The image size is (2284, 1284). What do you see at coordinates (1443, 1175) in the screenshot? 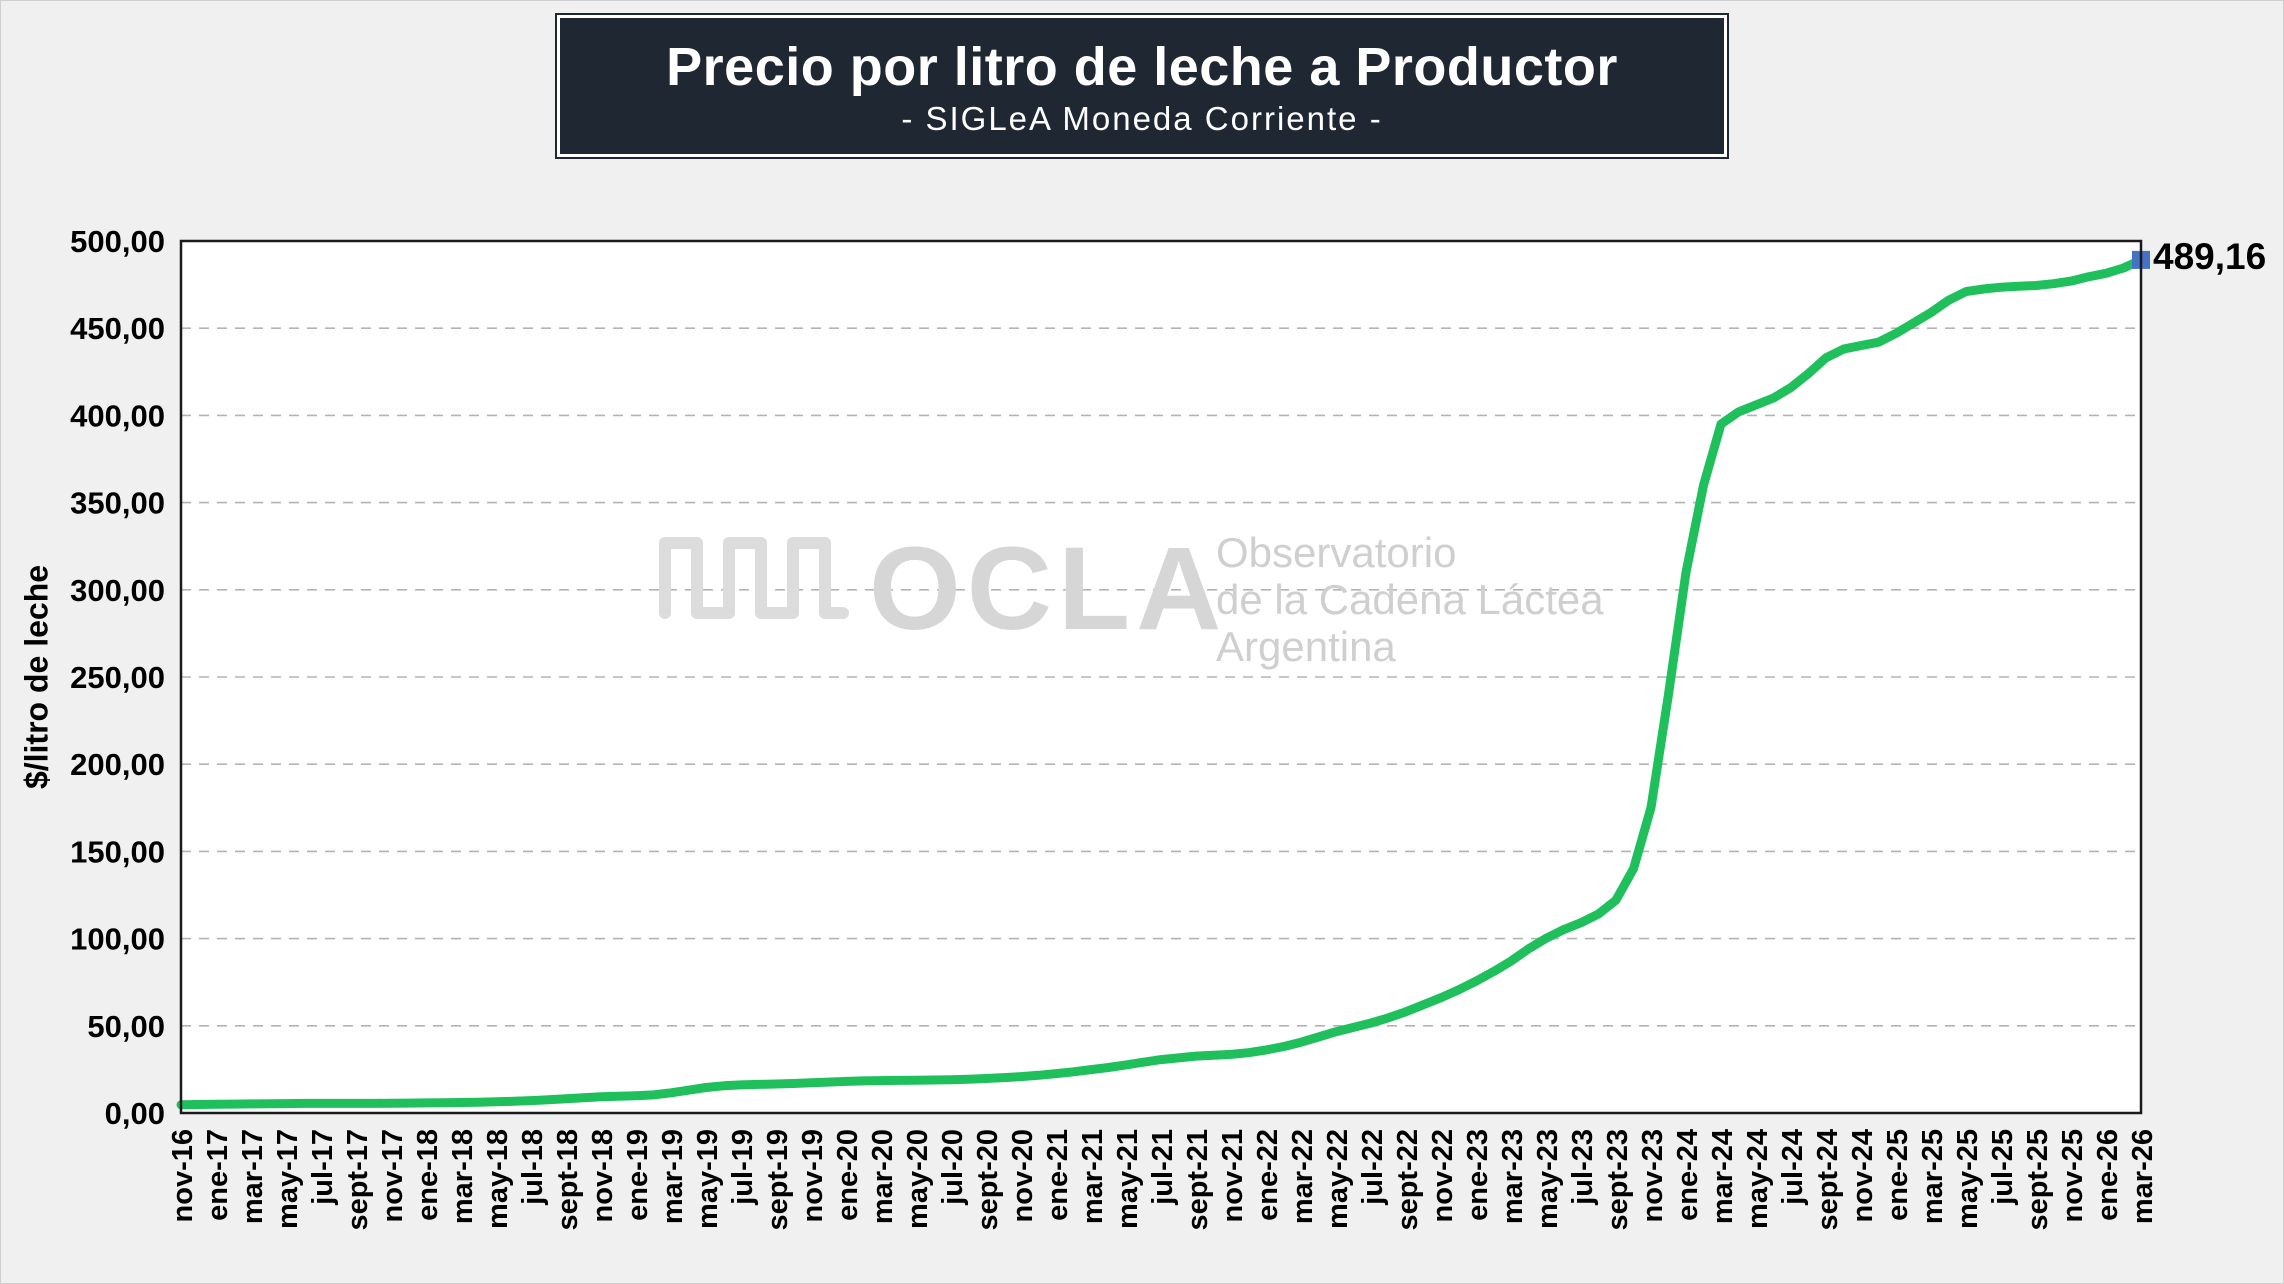
I see `x-tick-label: nov-22` at bounding box center [1443, 1175].